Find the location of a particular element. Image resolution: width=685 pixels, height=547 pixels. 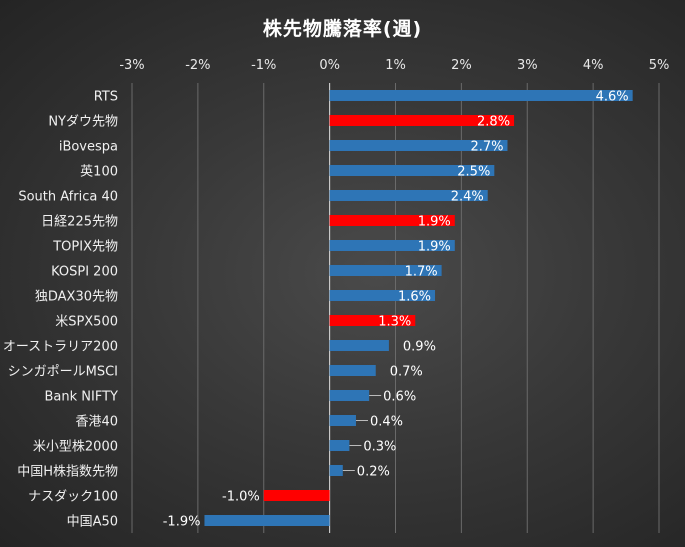

data-label: 4.6% is located at coordinates (612, 97).